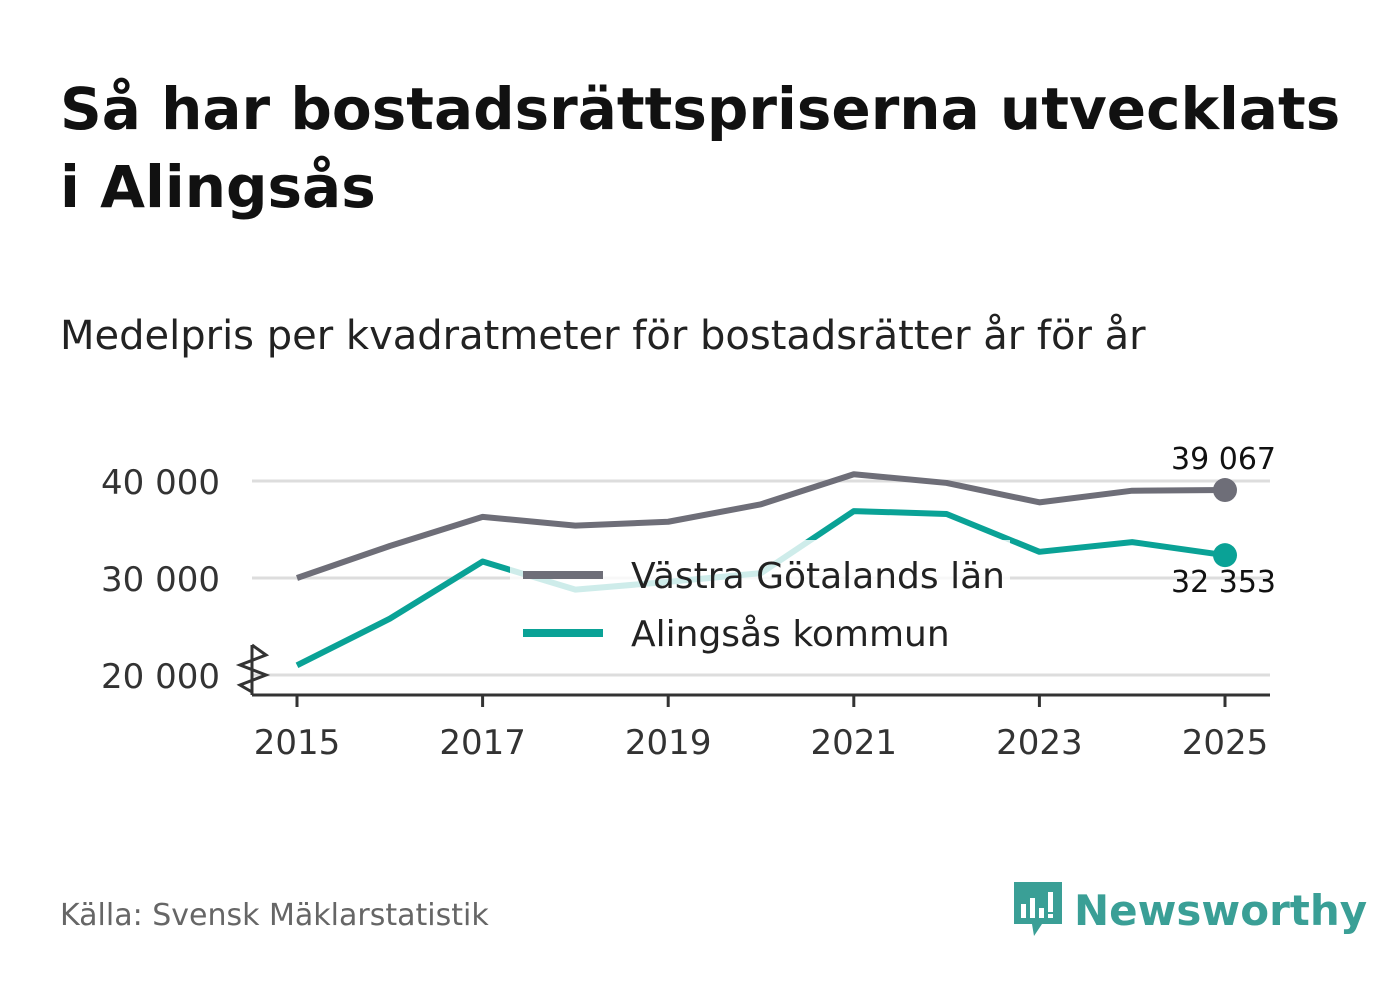  What do you see at coordinates (790, 634) in the screenshot?
I see `legend-label: Alingsås kommun` at bounding box center [790, 634].